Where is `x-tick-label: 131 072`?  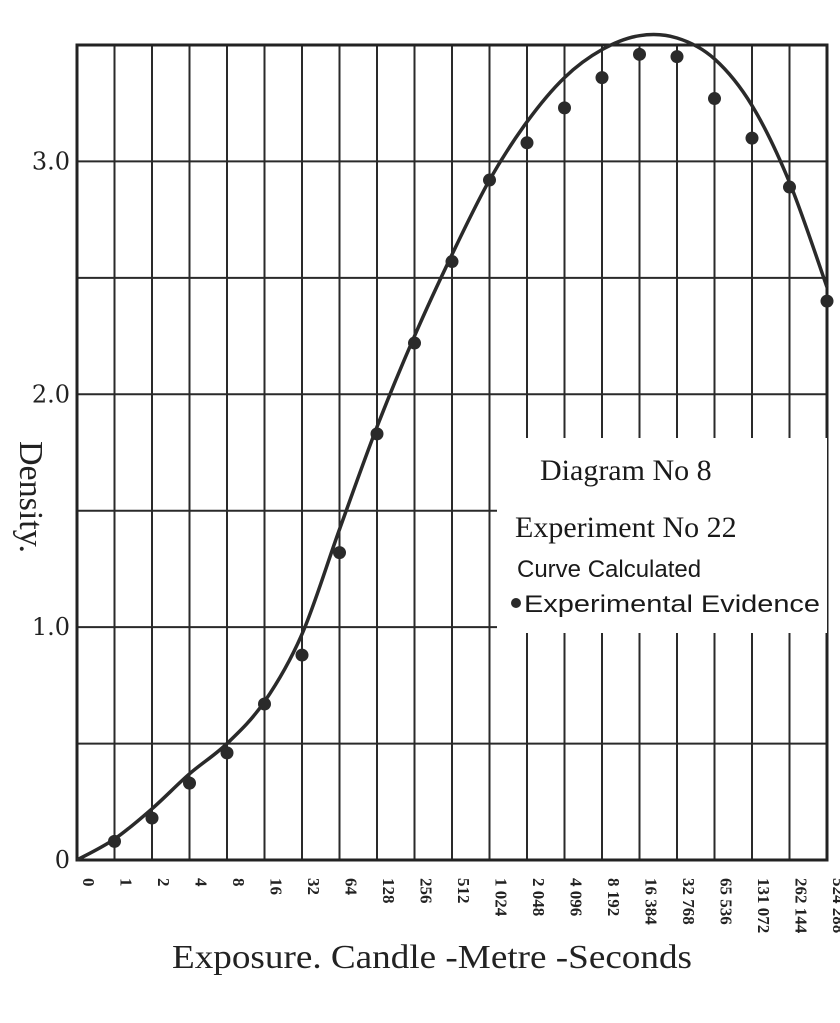
x-tick-label: 131 072 is located at coordinates (763, 905).